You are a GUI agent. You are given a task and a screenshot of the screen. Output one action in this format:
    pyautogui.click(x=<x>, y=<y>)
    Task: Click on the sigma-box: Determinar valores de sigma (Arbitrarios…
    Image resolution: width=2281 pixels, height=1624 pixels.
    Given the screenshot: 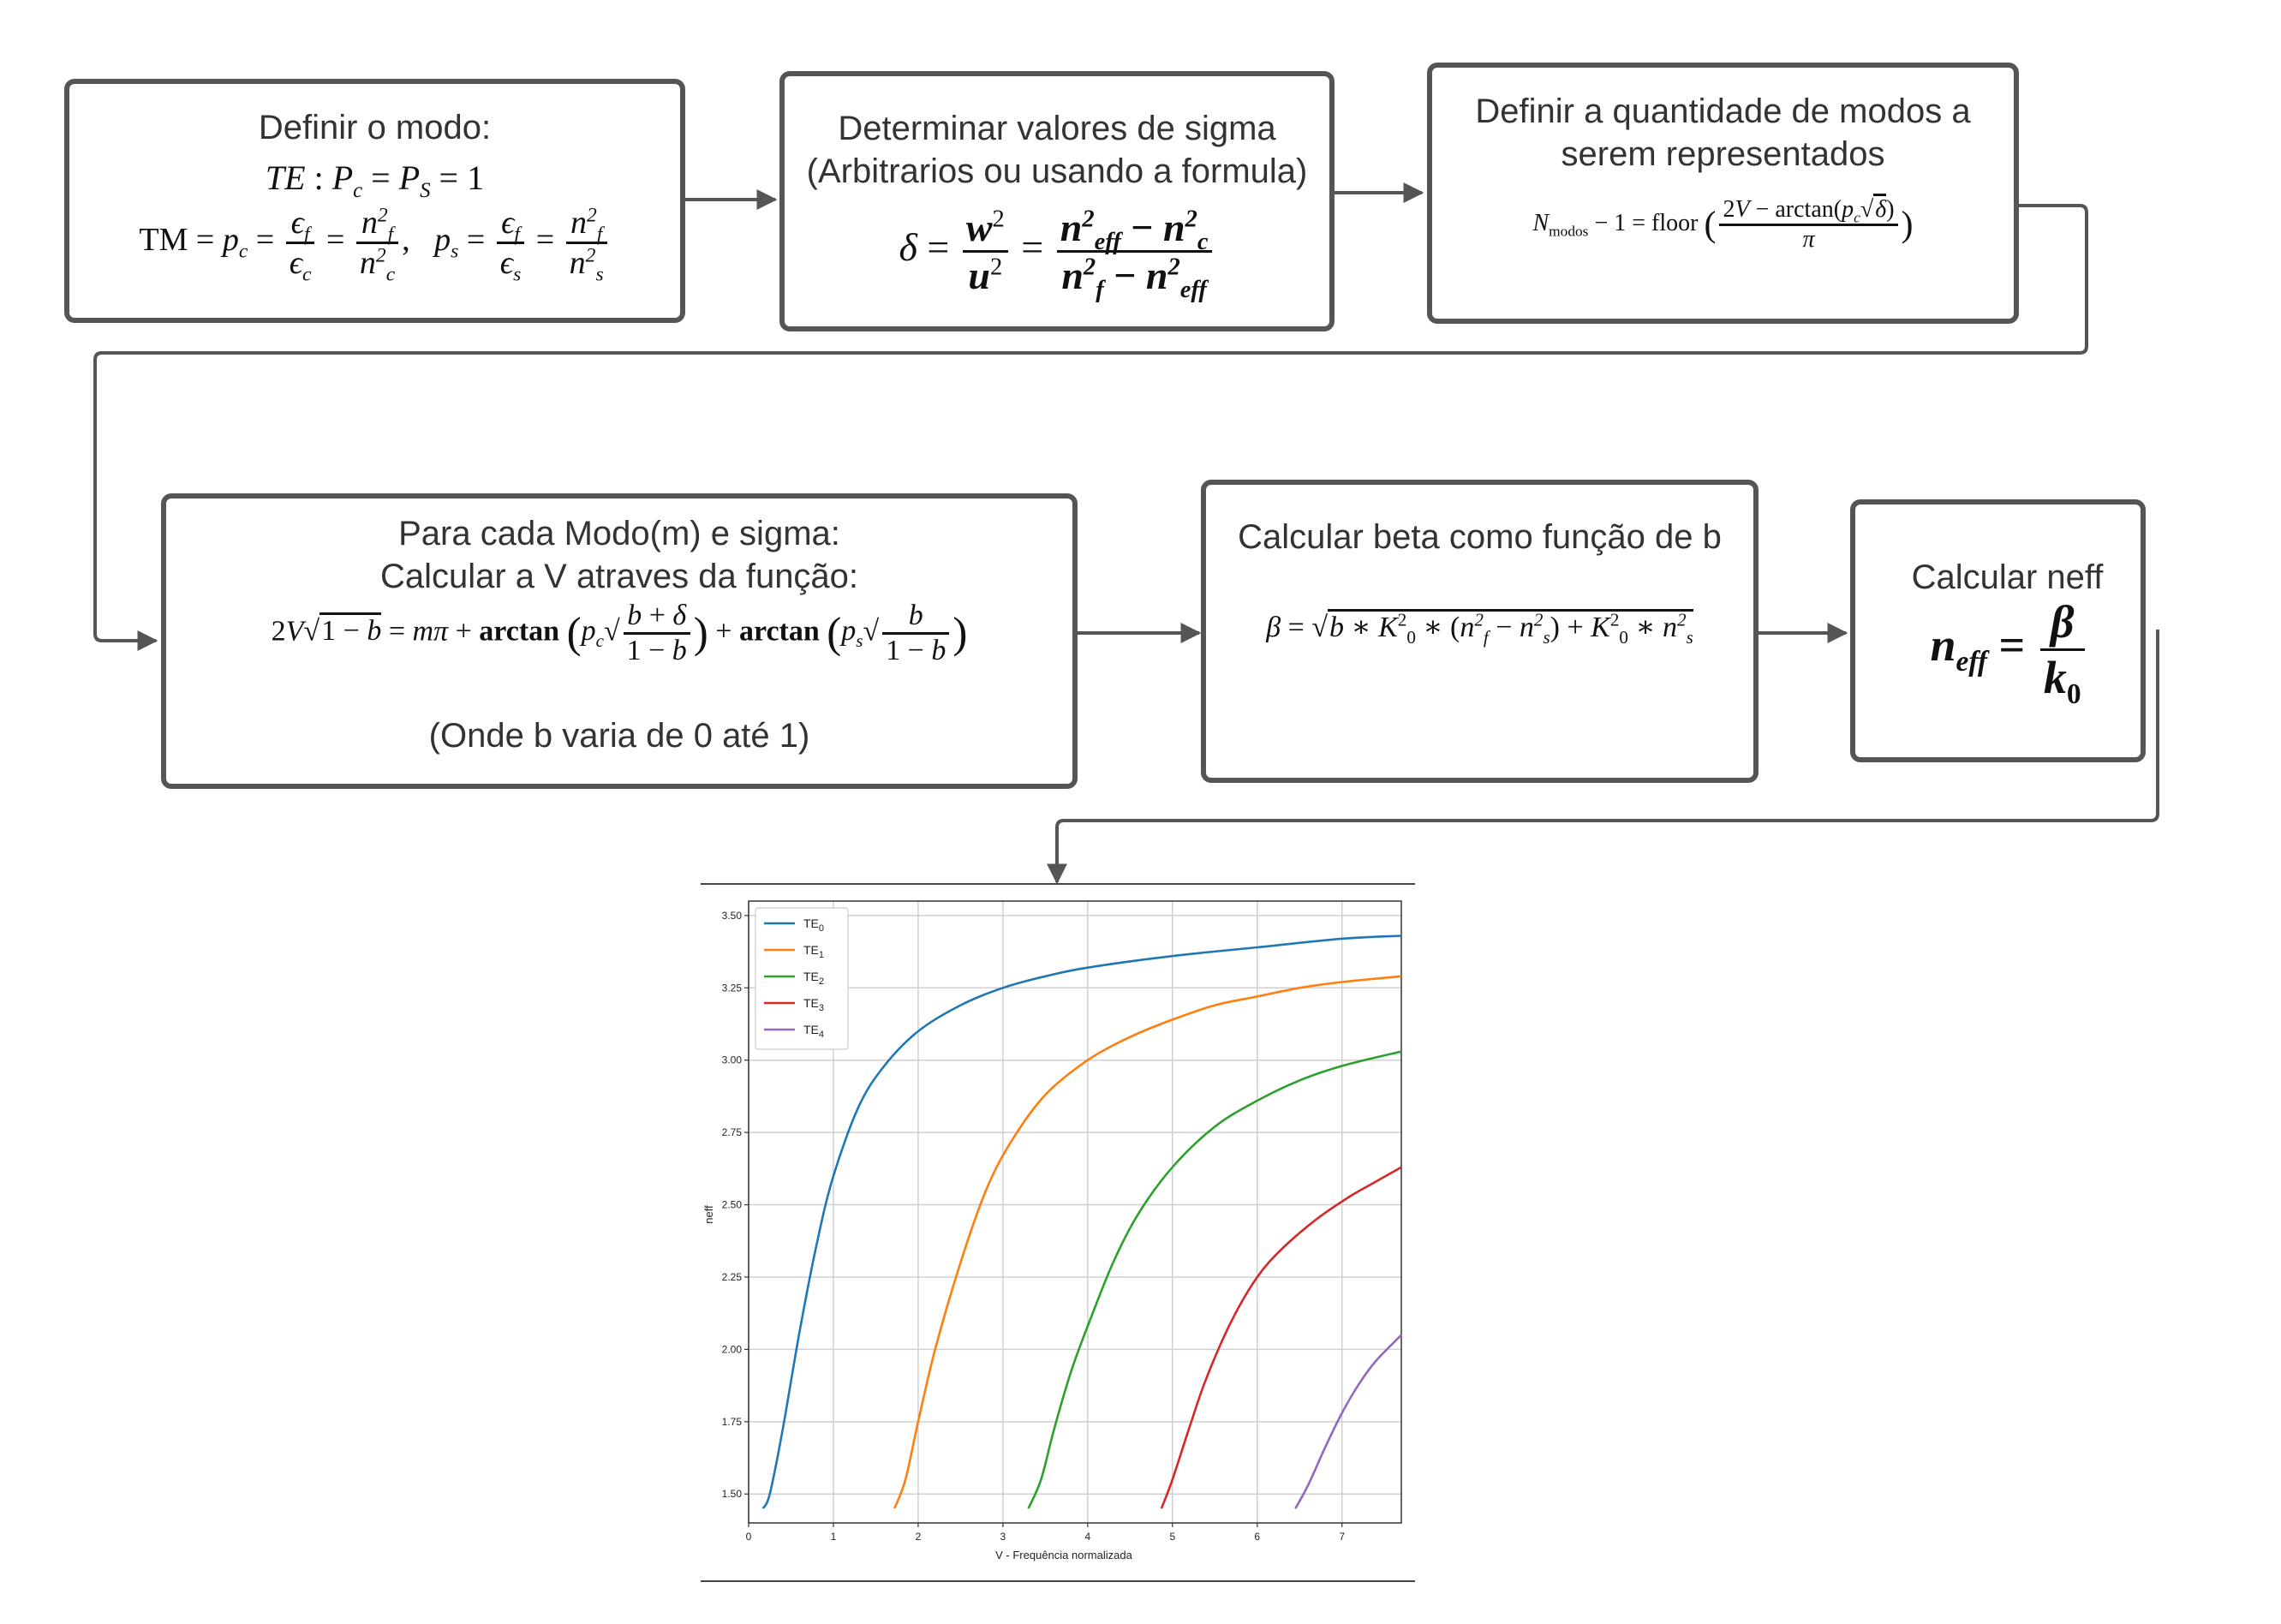 What is the action you would take?
    pyautogui.click(x=1057, y=201)
    